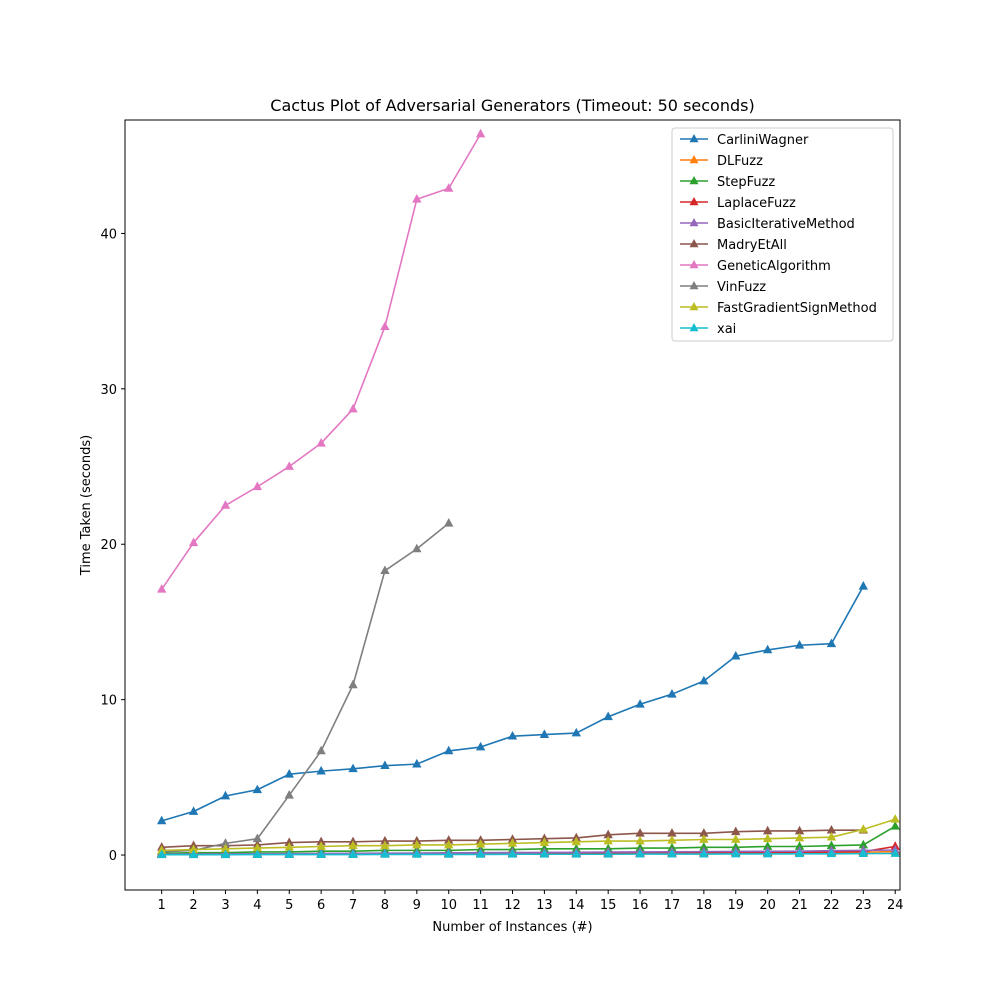 Image resolution: width=1000 pixels, height=1000 pixels. I want to click on y-axis-label: Time Taken (seconds), so click(86, 505).